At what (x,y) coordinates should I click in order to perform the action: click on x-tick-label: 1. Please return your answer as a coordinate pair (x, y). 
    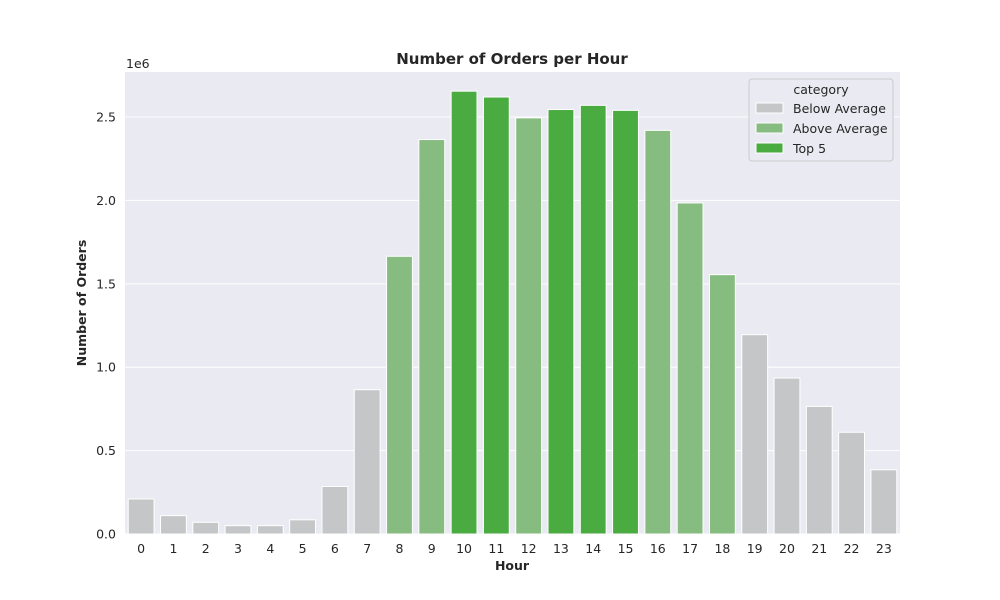
    Looking at the image, I should click on (173, 548).